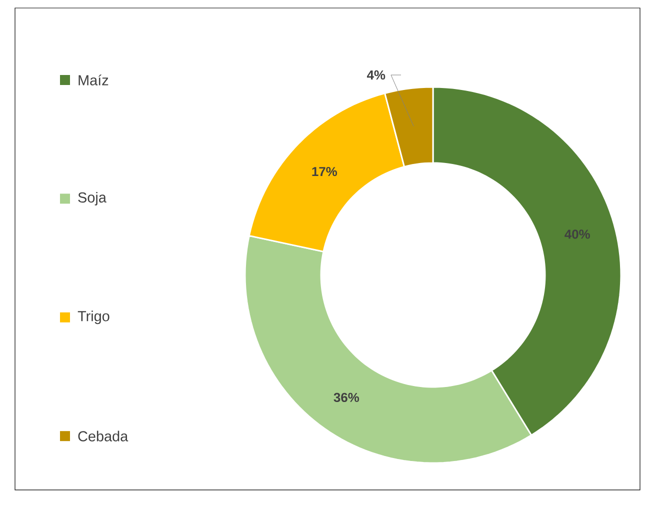 The height and width of the screenshot is (506, 646). What do you see at coordinates (103, 436) in the screenshot?
I see `legend-label: Cebada` at bounding box center [103, 436].